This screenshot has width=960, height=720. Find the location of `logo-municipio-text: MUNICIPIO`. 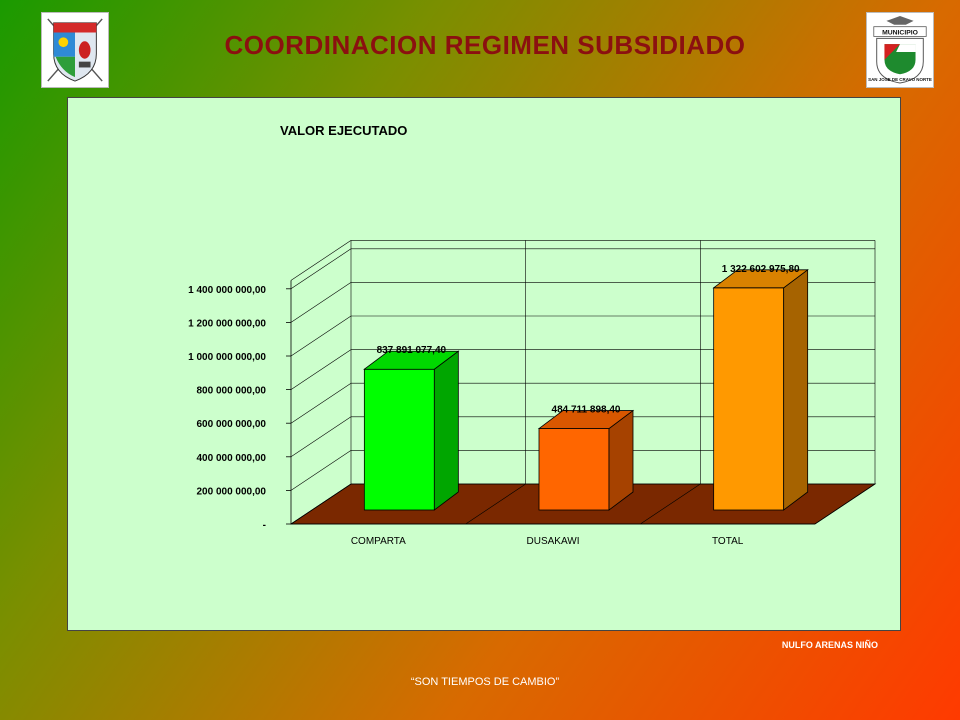

logo-municipio-text: MUNICIPIO is located at coordinates (900, 32).